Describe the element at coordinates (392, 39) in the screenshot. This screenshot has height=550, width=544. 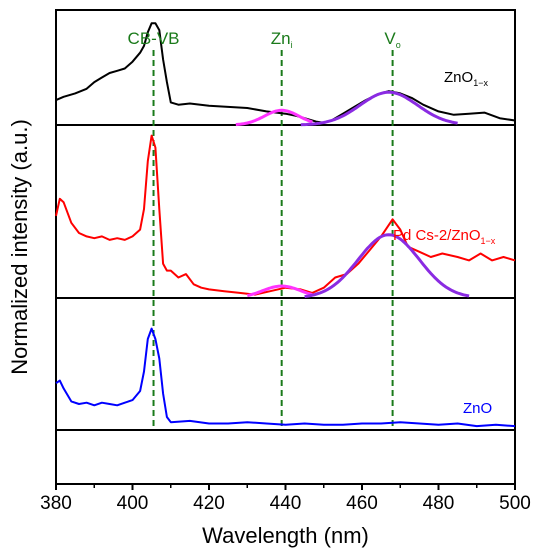
I see `annotation-label: Vo` at that location.